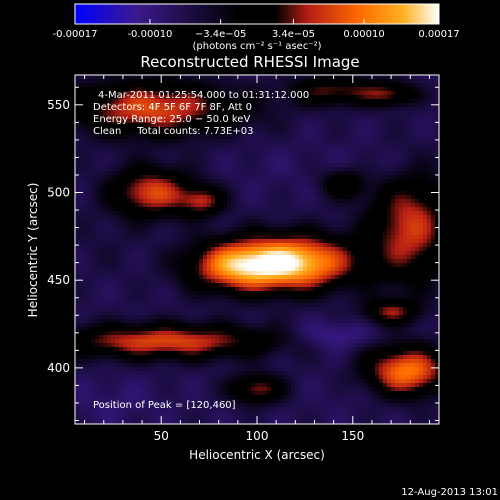 The width and height of the screenshot is (500, 500). I want to click on x-tick-label: 150, so click(352, 436).